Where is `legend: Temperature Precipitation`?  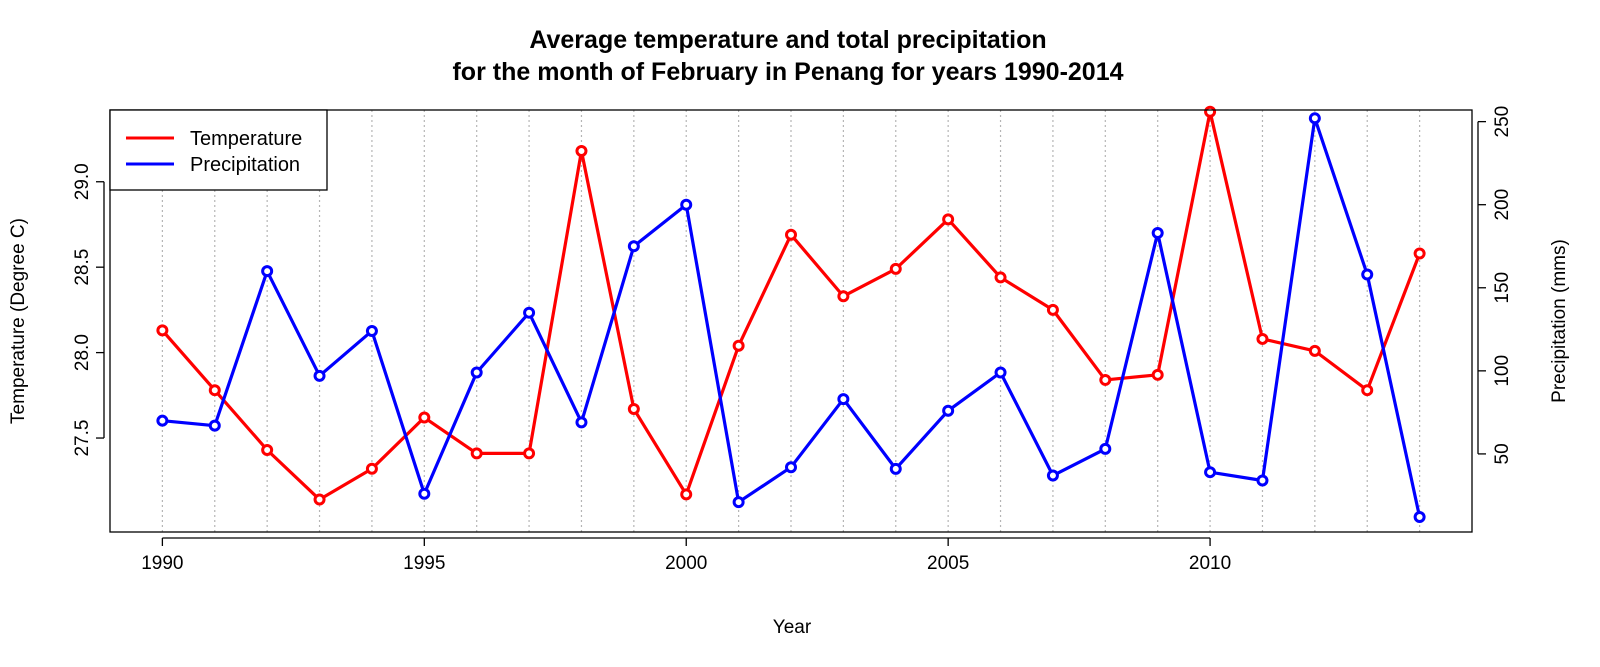 legend: Temperature Precipitation is located at coordinates (218, 150).